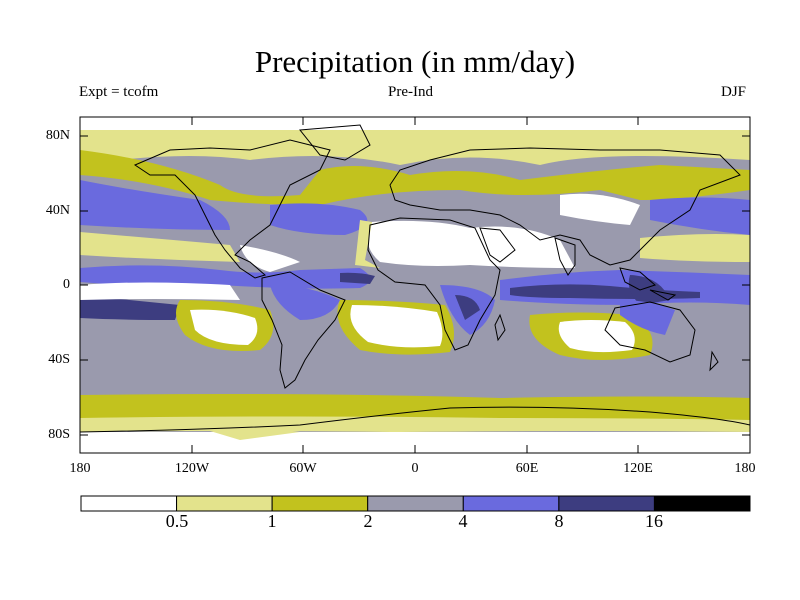  Describe the element at coordinates (559, 521) in the screenshot. I see `colorbar-label-8: 8` at that location.